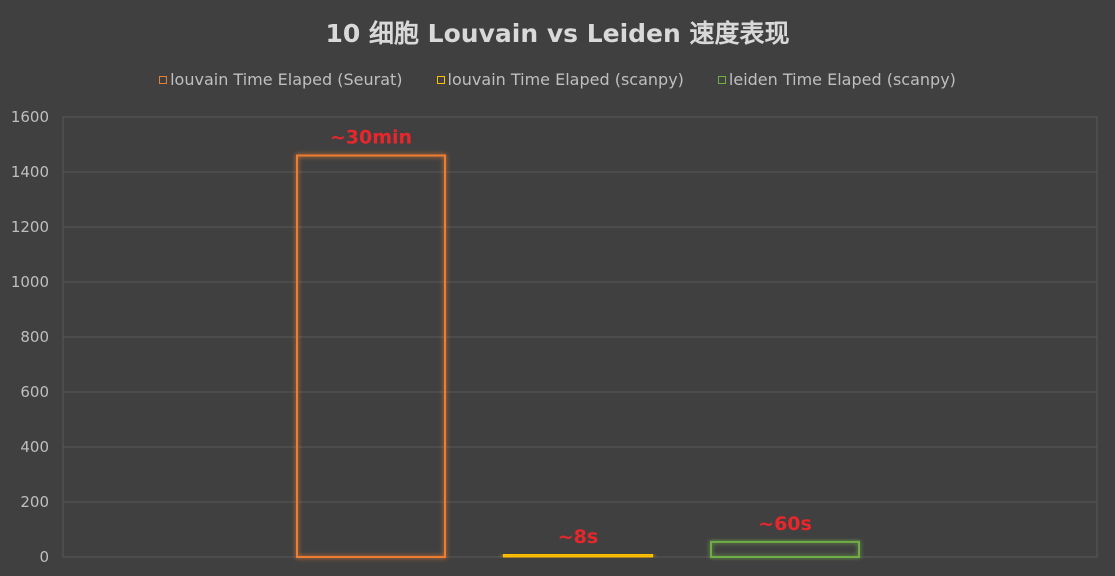  What do you see at coordinates (163, 79) in the screenshot?
I see `legend-swatch-seurat-louvain` at bounding box center [163, 79].